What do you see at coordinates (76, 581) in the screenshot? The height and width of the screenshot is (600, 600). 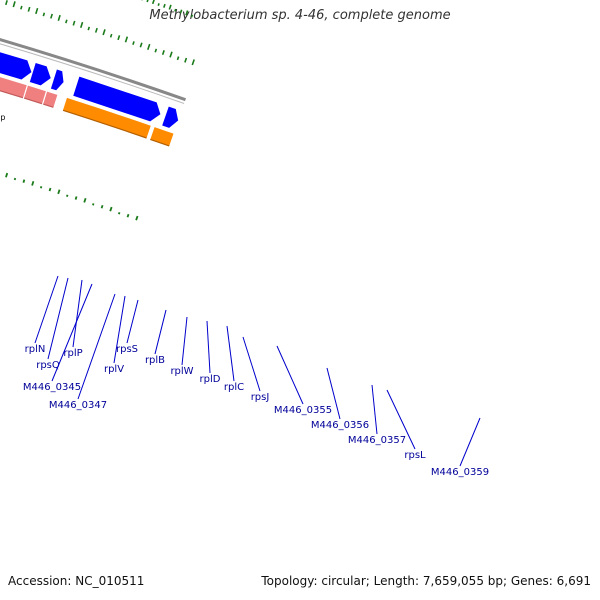 I see `accession-label: Accession: NC_010511` at bounding box center [76, 581].